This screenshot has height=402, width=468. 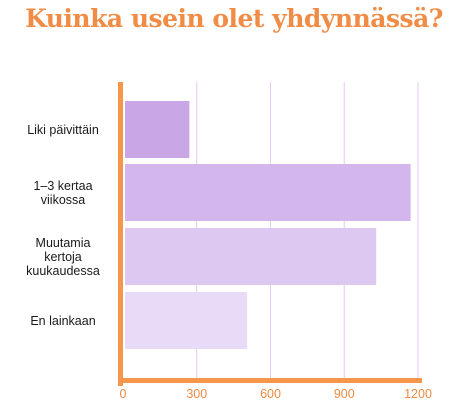 What do you see at coordinates (270, 380) in the screenshot?
I see `x-axis-line` at bounding box center [270, 380].